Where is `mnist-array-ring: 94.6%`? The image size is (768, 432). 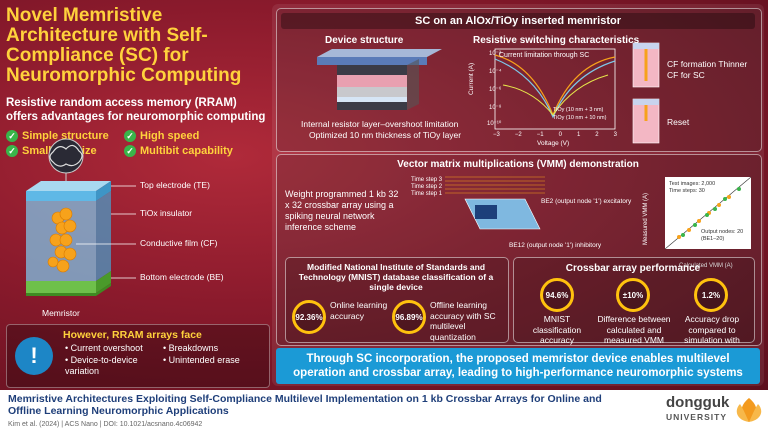
mnist-array-ring: 94.6% is located at coordinates (557, 295).